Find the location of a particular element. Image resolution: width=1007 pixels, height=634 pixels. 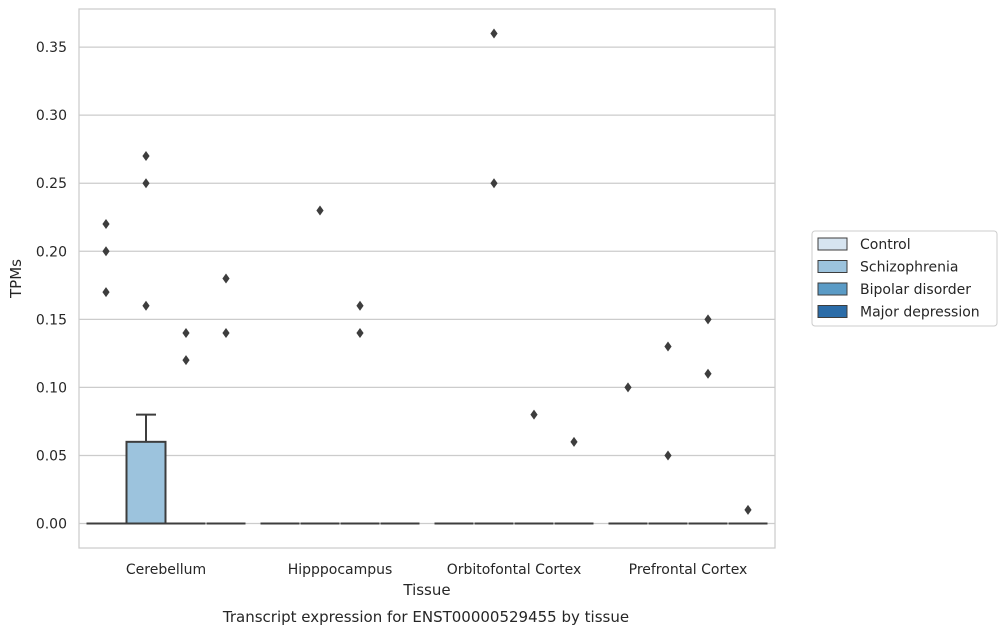

y-tick-label: 0.30 is located at coordinates (51, 116).